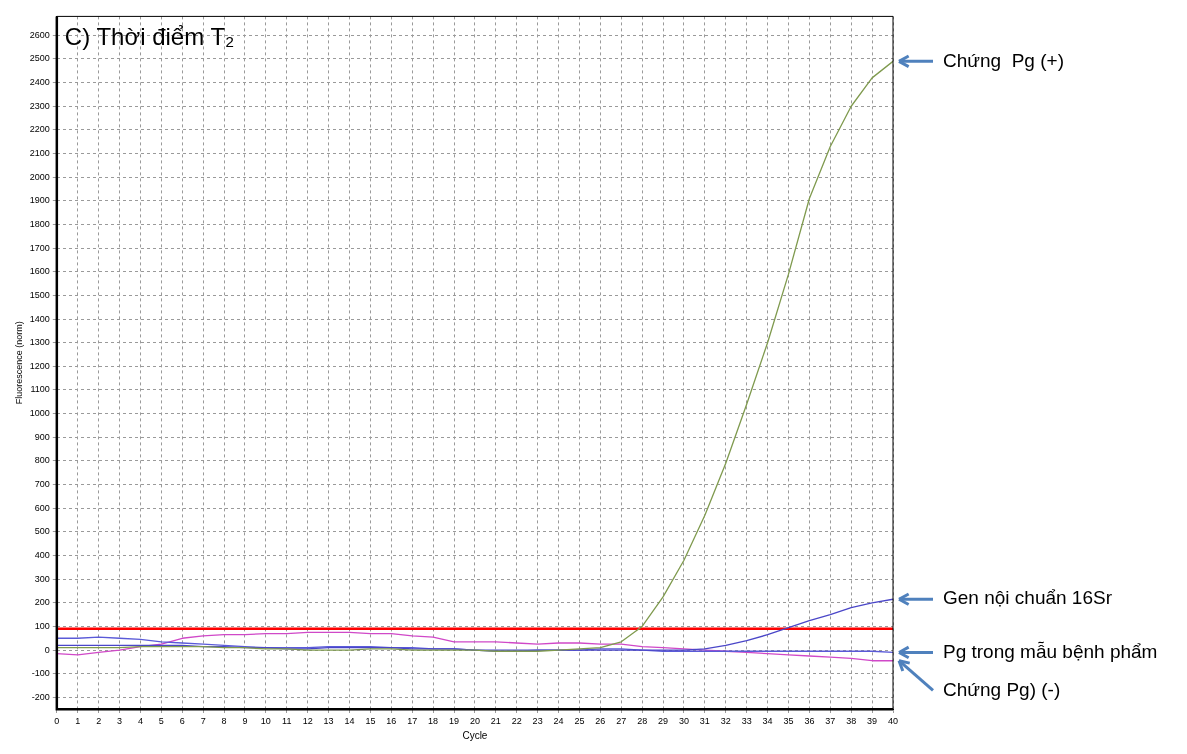 Image resolution: width=1187 pixels, height=754 pixels. I want to click on y-tick-label: 1800, so click(39, 223).